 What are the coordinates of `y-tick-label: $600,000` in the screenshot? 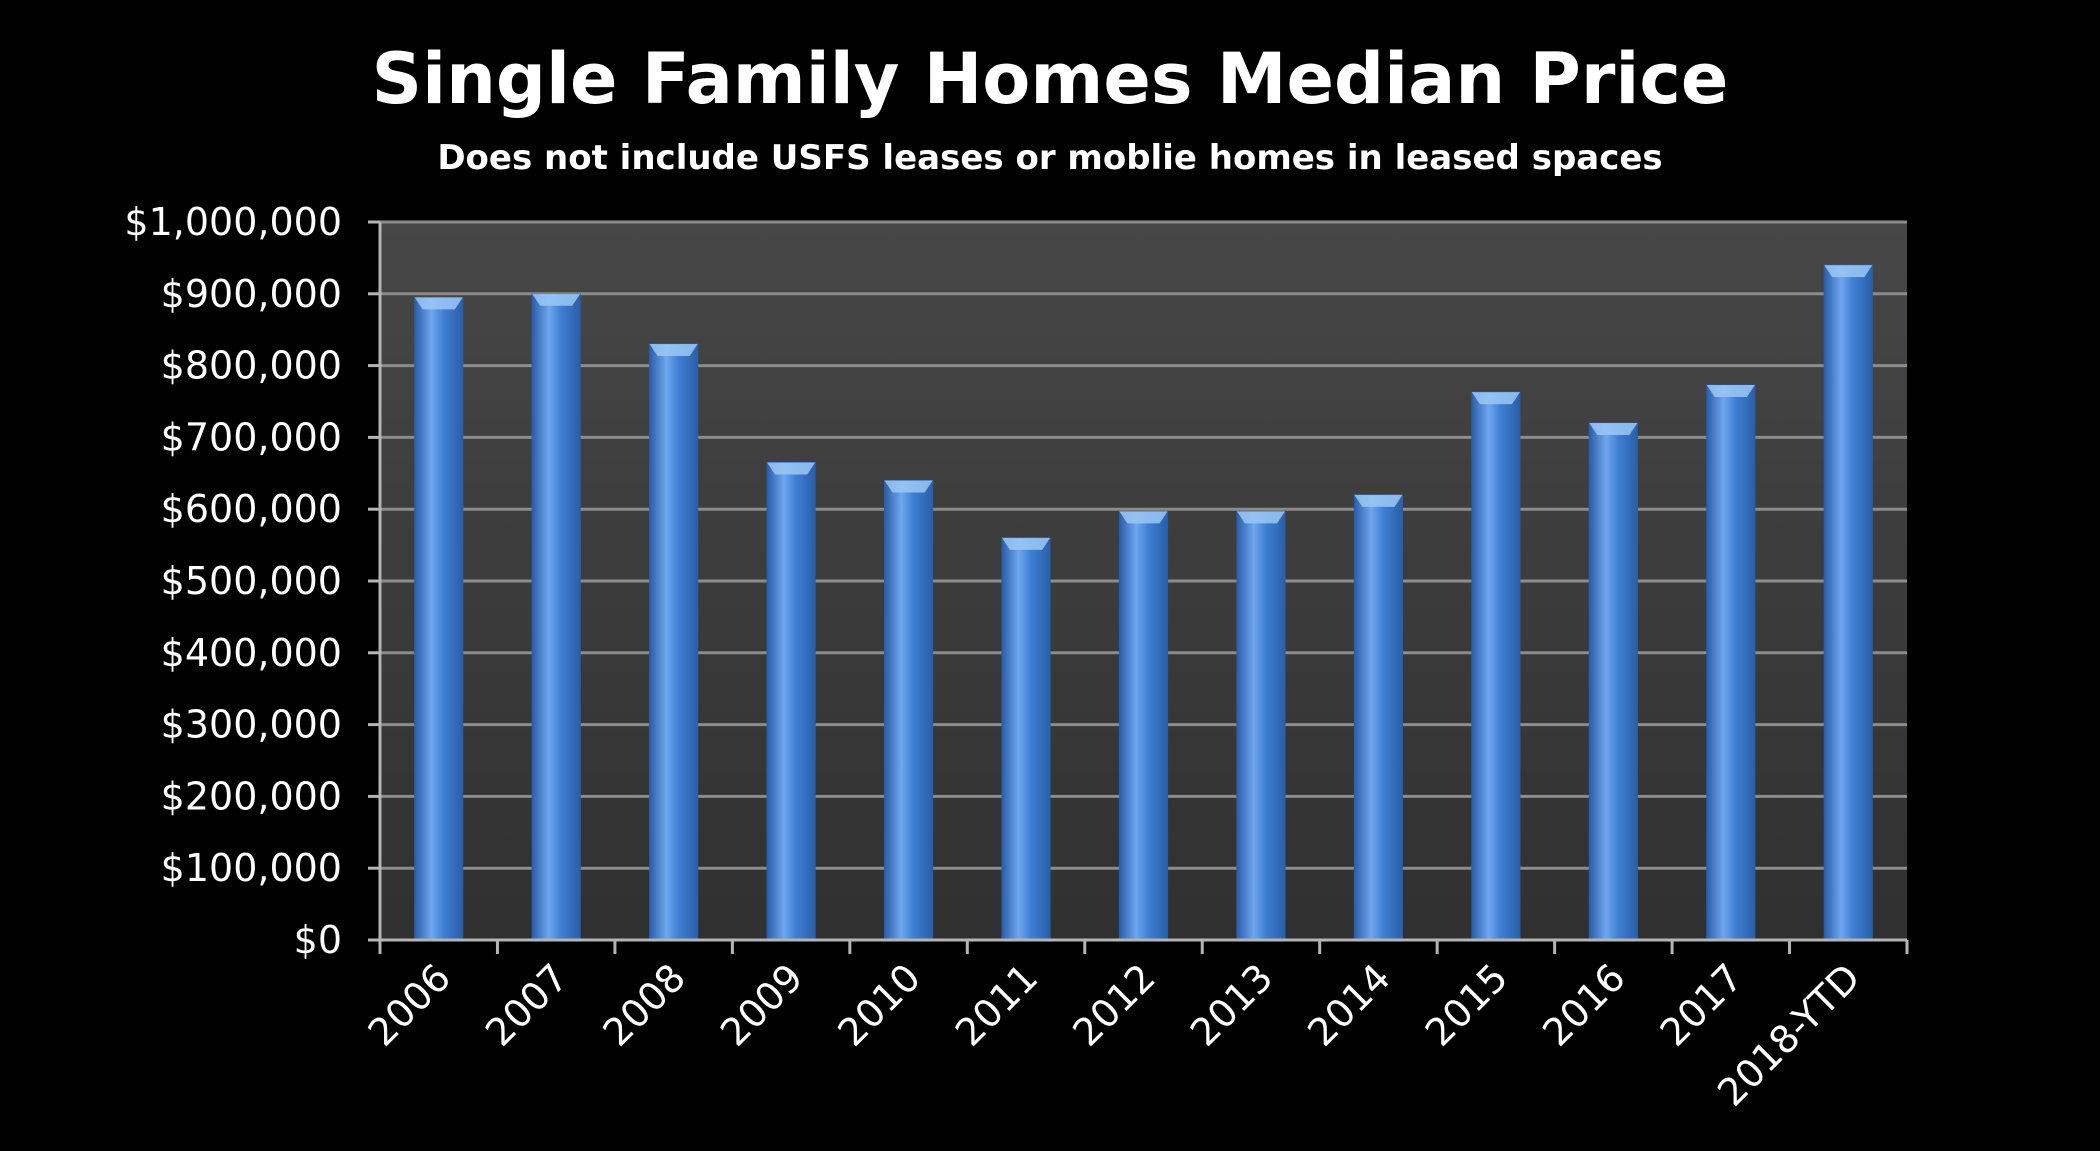 It's located at (251, 509).